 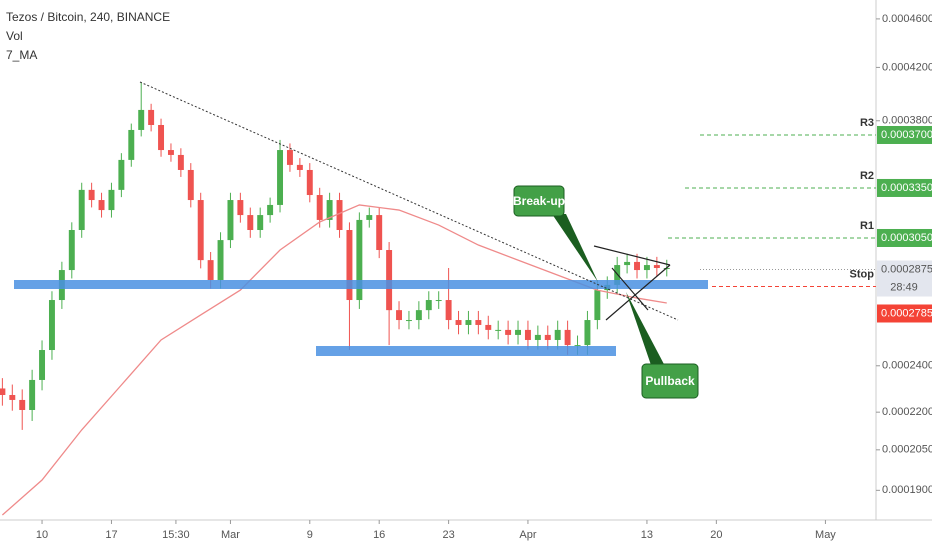 I want to click on x-tick-label: 23, so click(x=448, y=535).